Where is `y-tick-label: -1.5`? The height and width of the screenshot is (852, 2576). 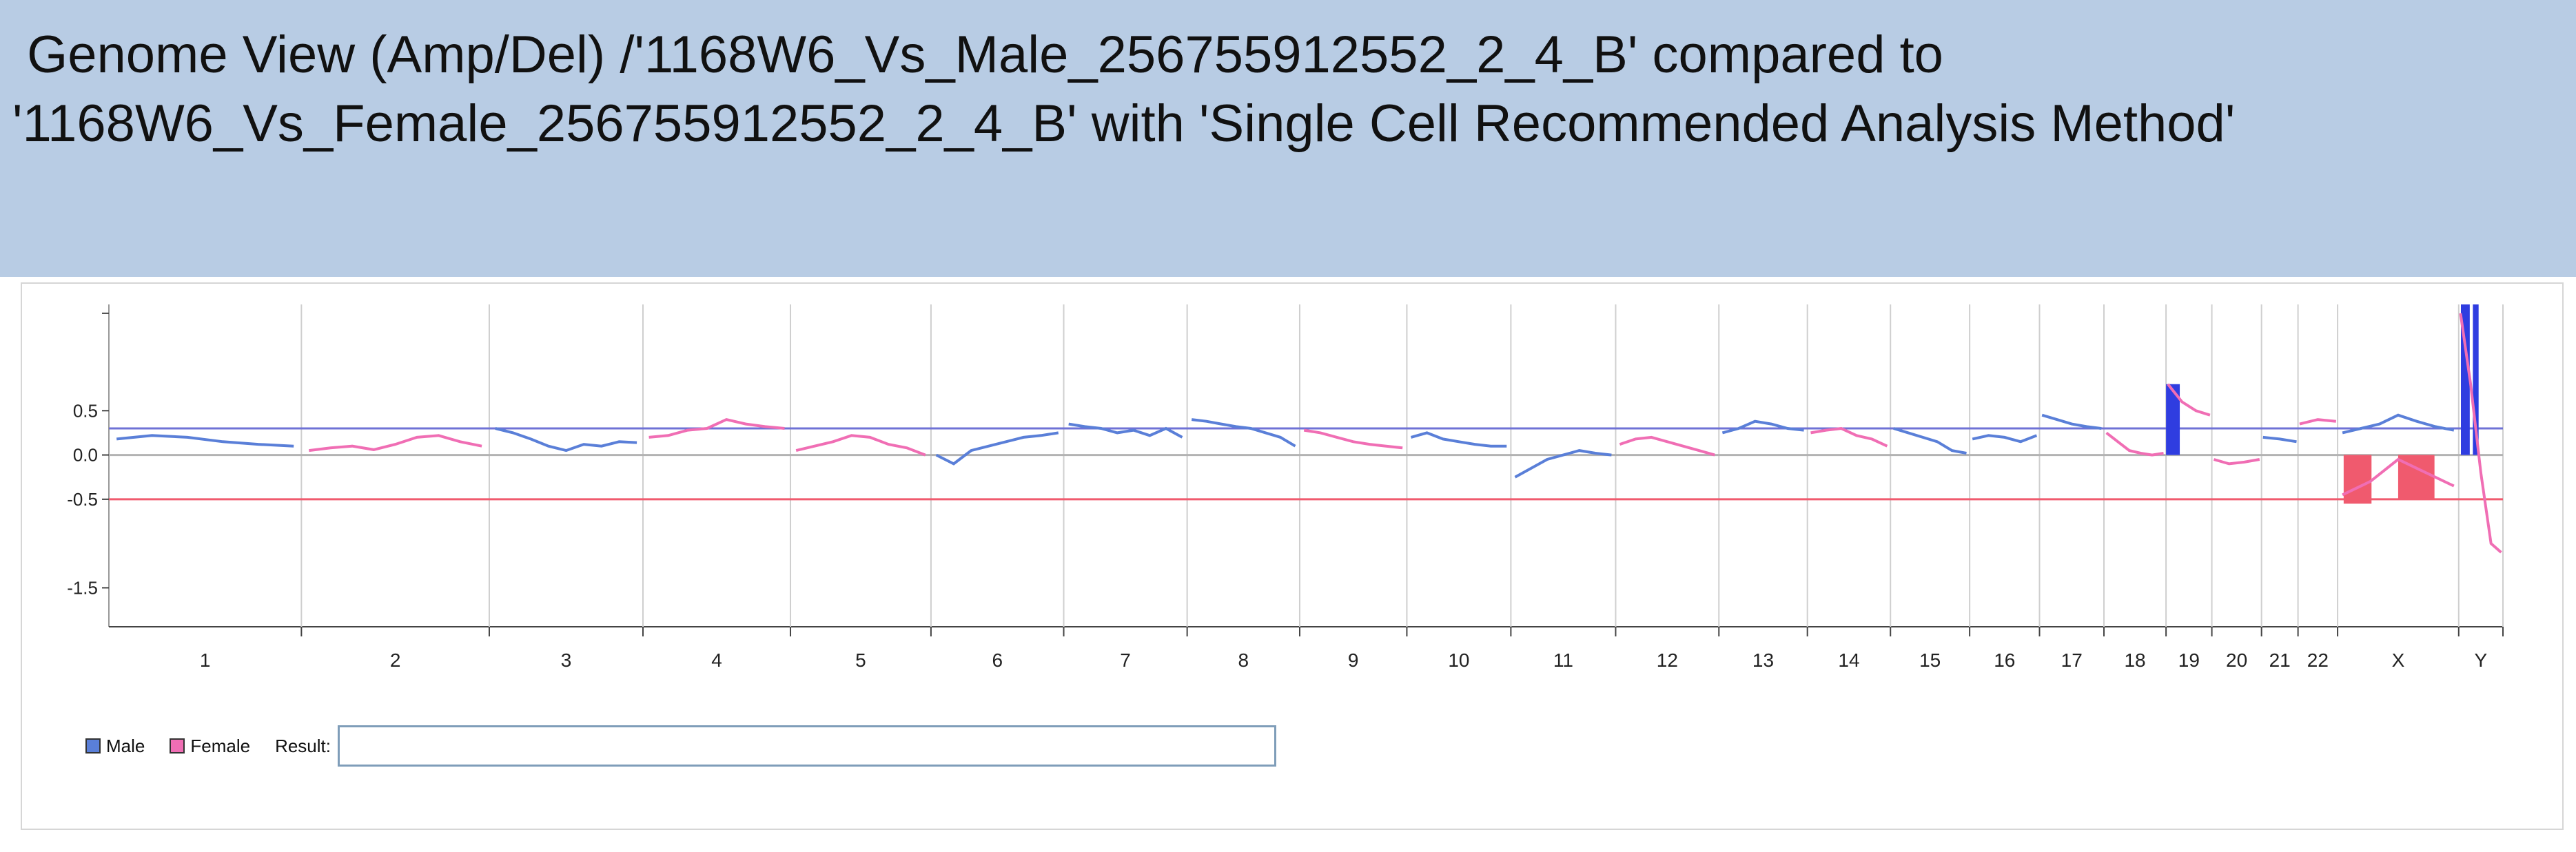
y-tick-label: -1.5 is located at coordinates (82, 587).